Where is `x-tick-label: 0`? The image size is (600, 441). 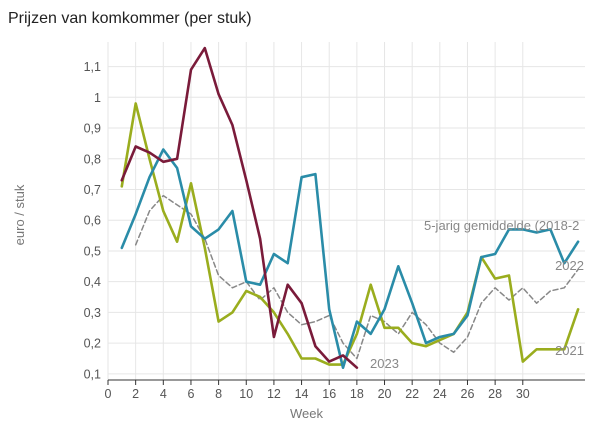 x-tick-label: 0 is located at coordinates (108, 394).